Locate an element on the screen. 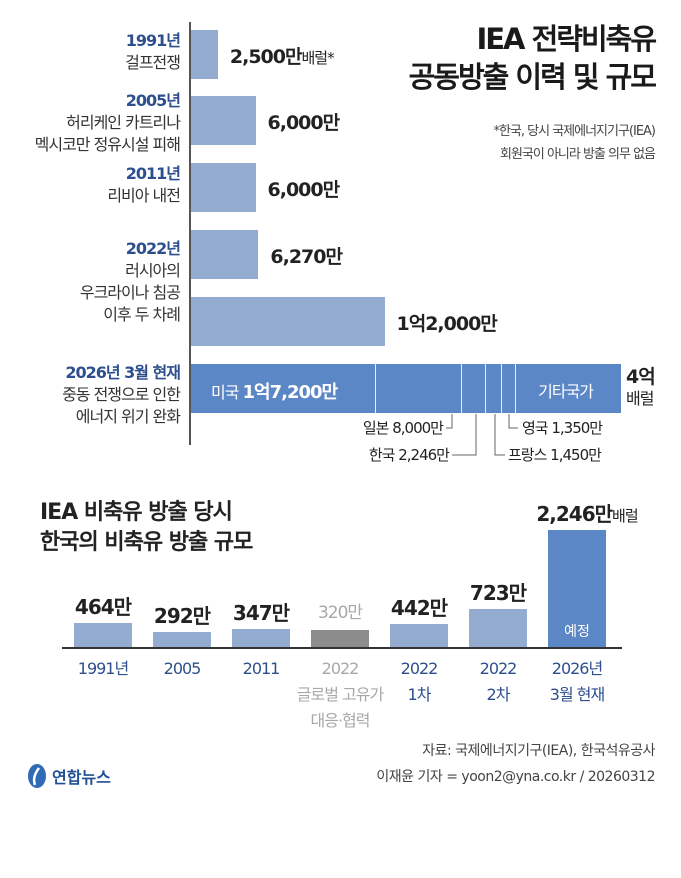 Image resolution: width=681 pixels, height=878 pixels. category-desc: 에너지 위기 완화 is located at coordinates (128, 416).